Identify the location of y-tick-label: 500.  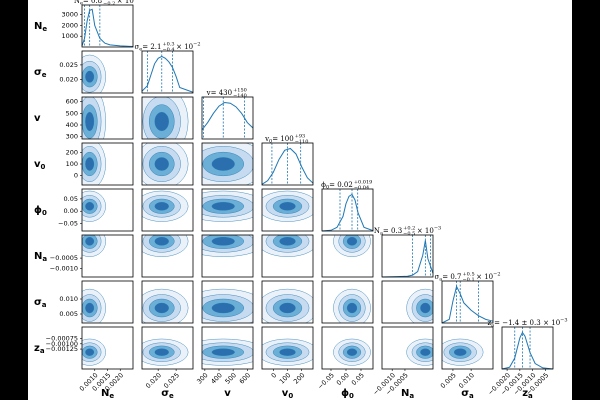
(72, 113).